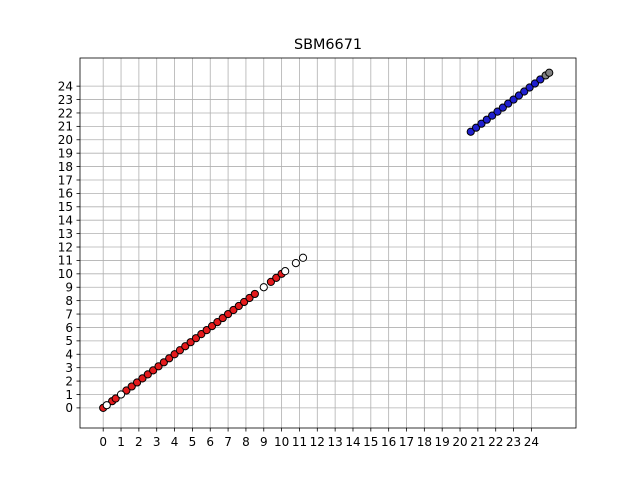  What do you see at coordinates (65, 207) in the screenshot?
I see `y-tick-label: 15` at bounding box center [65, 207].